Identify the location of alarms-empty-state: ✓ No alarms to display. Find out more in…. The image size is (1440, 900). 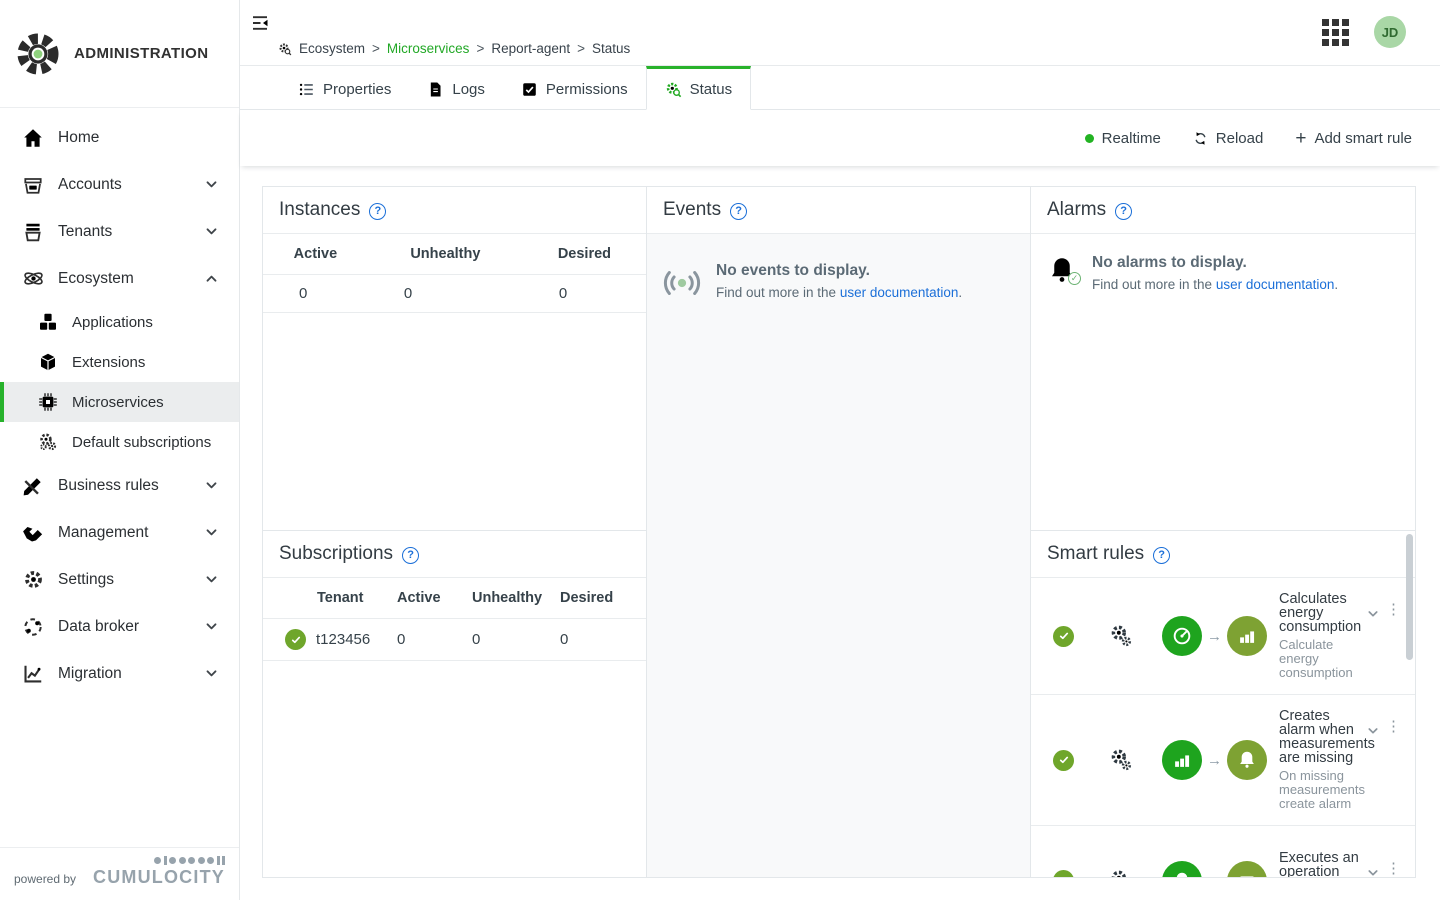
(1223, 382).